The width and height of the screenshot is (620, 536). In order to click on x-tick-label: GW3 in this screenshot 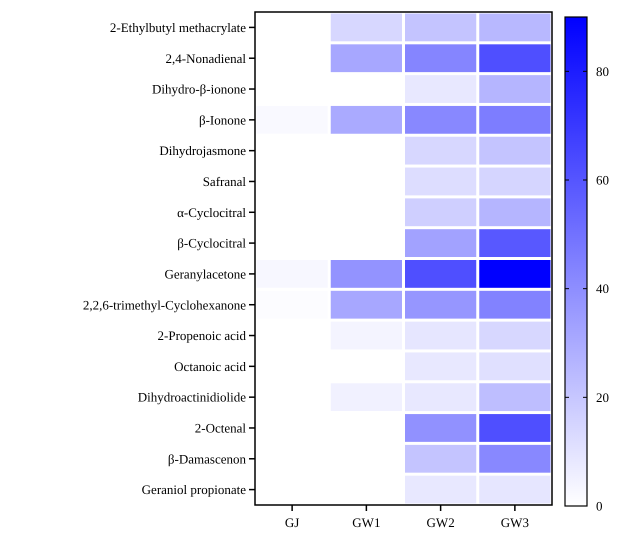, I will do `click(514, 522)`.